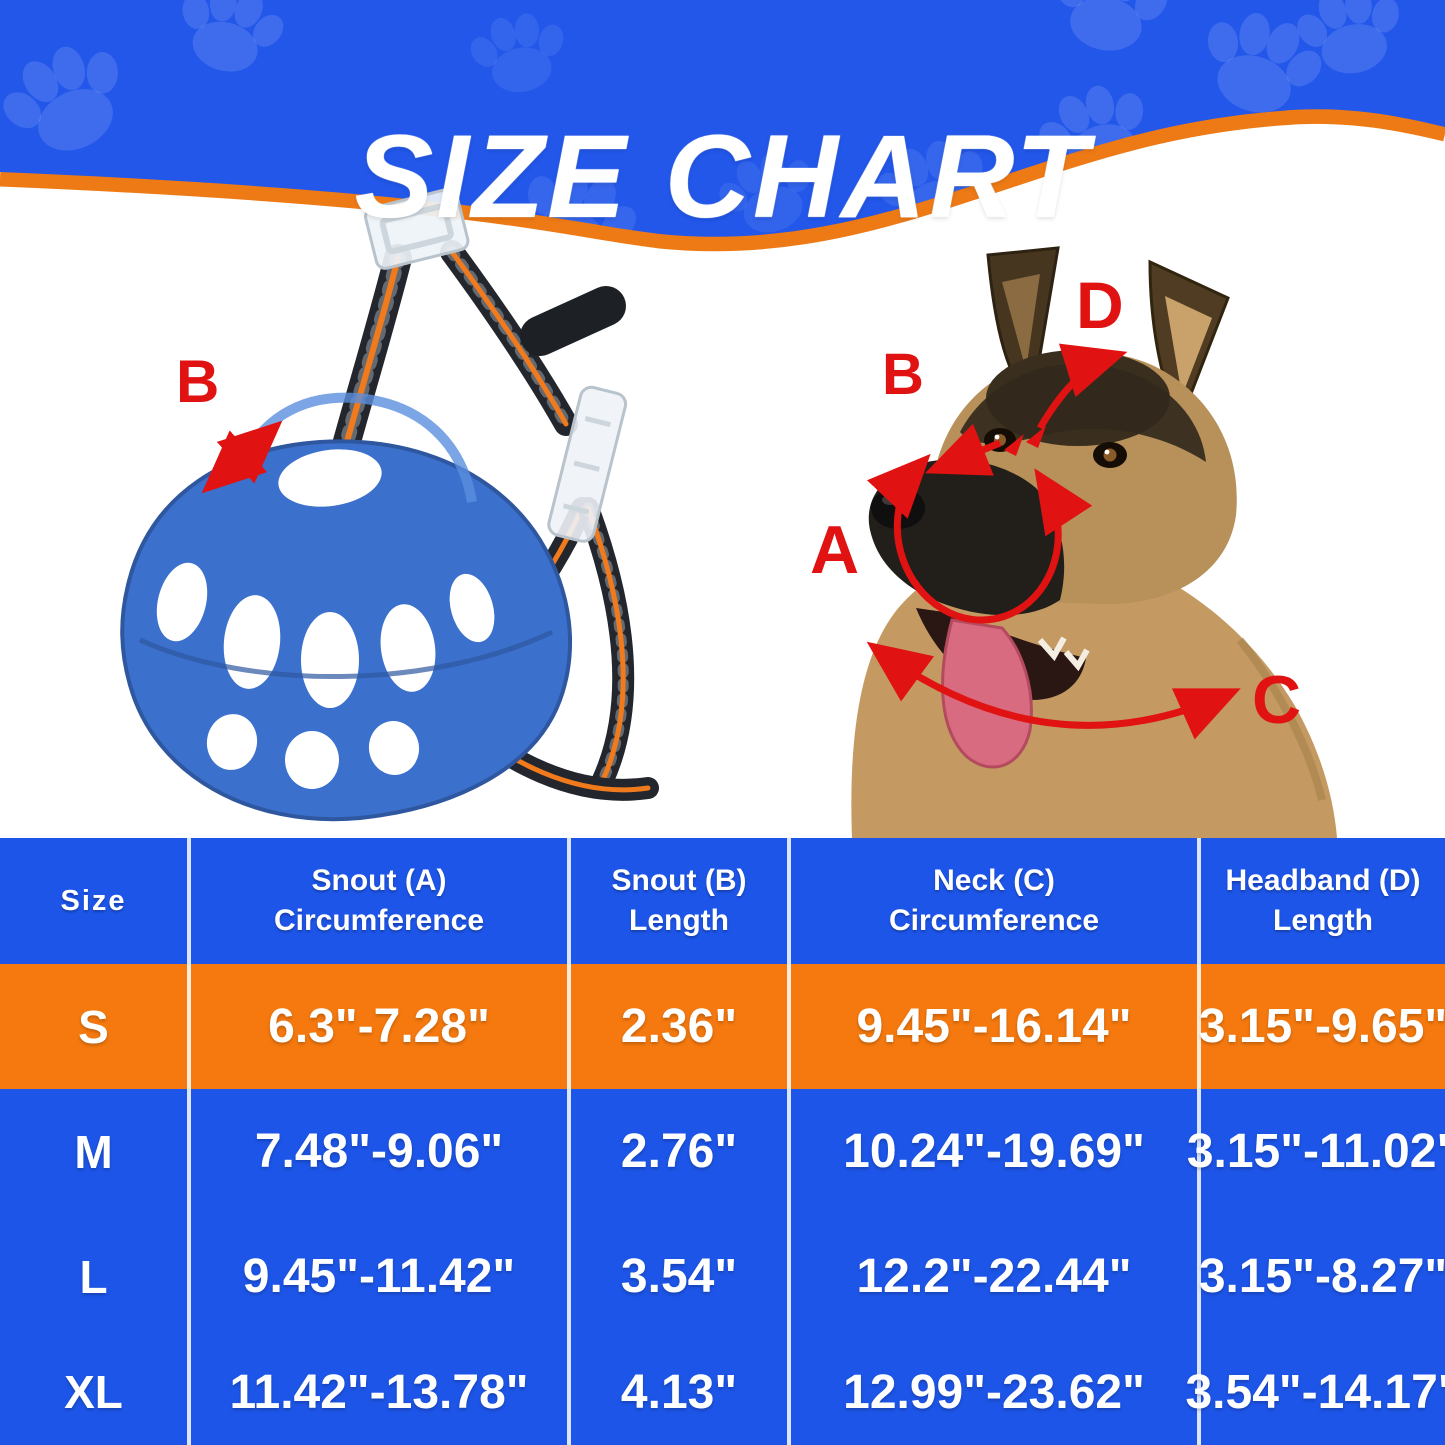 The width and height of the screenshot is (1445, 1445). I want to click on cell-headband-length: 3.15"-8.27", so click(1321, 1276).